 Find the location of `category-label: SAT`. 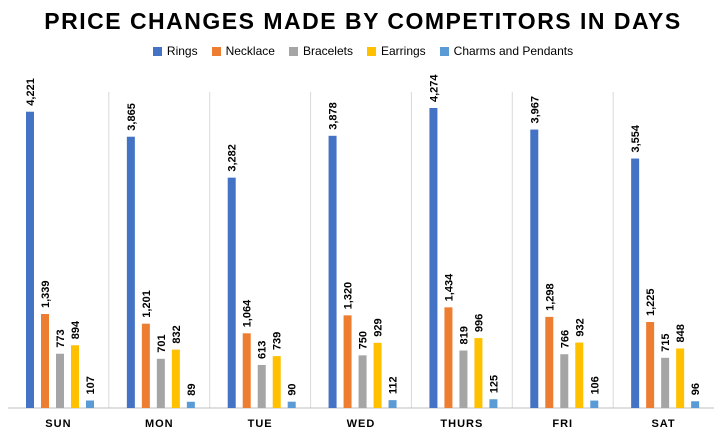

category-label: SAT is located at coordinates (663, 424).